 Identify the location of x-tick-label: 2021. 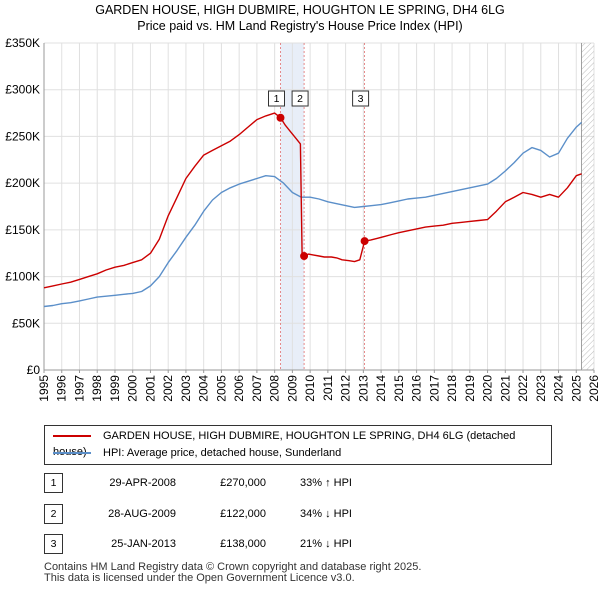
(505, 388).